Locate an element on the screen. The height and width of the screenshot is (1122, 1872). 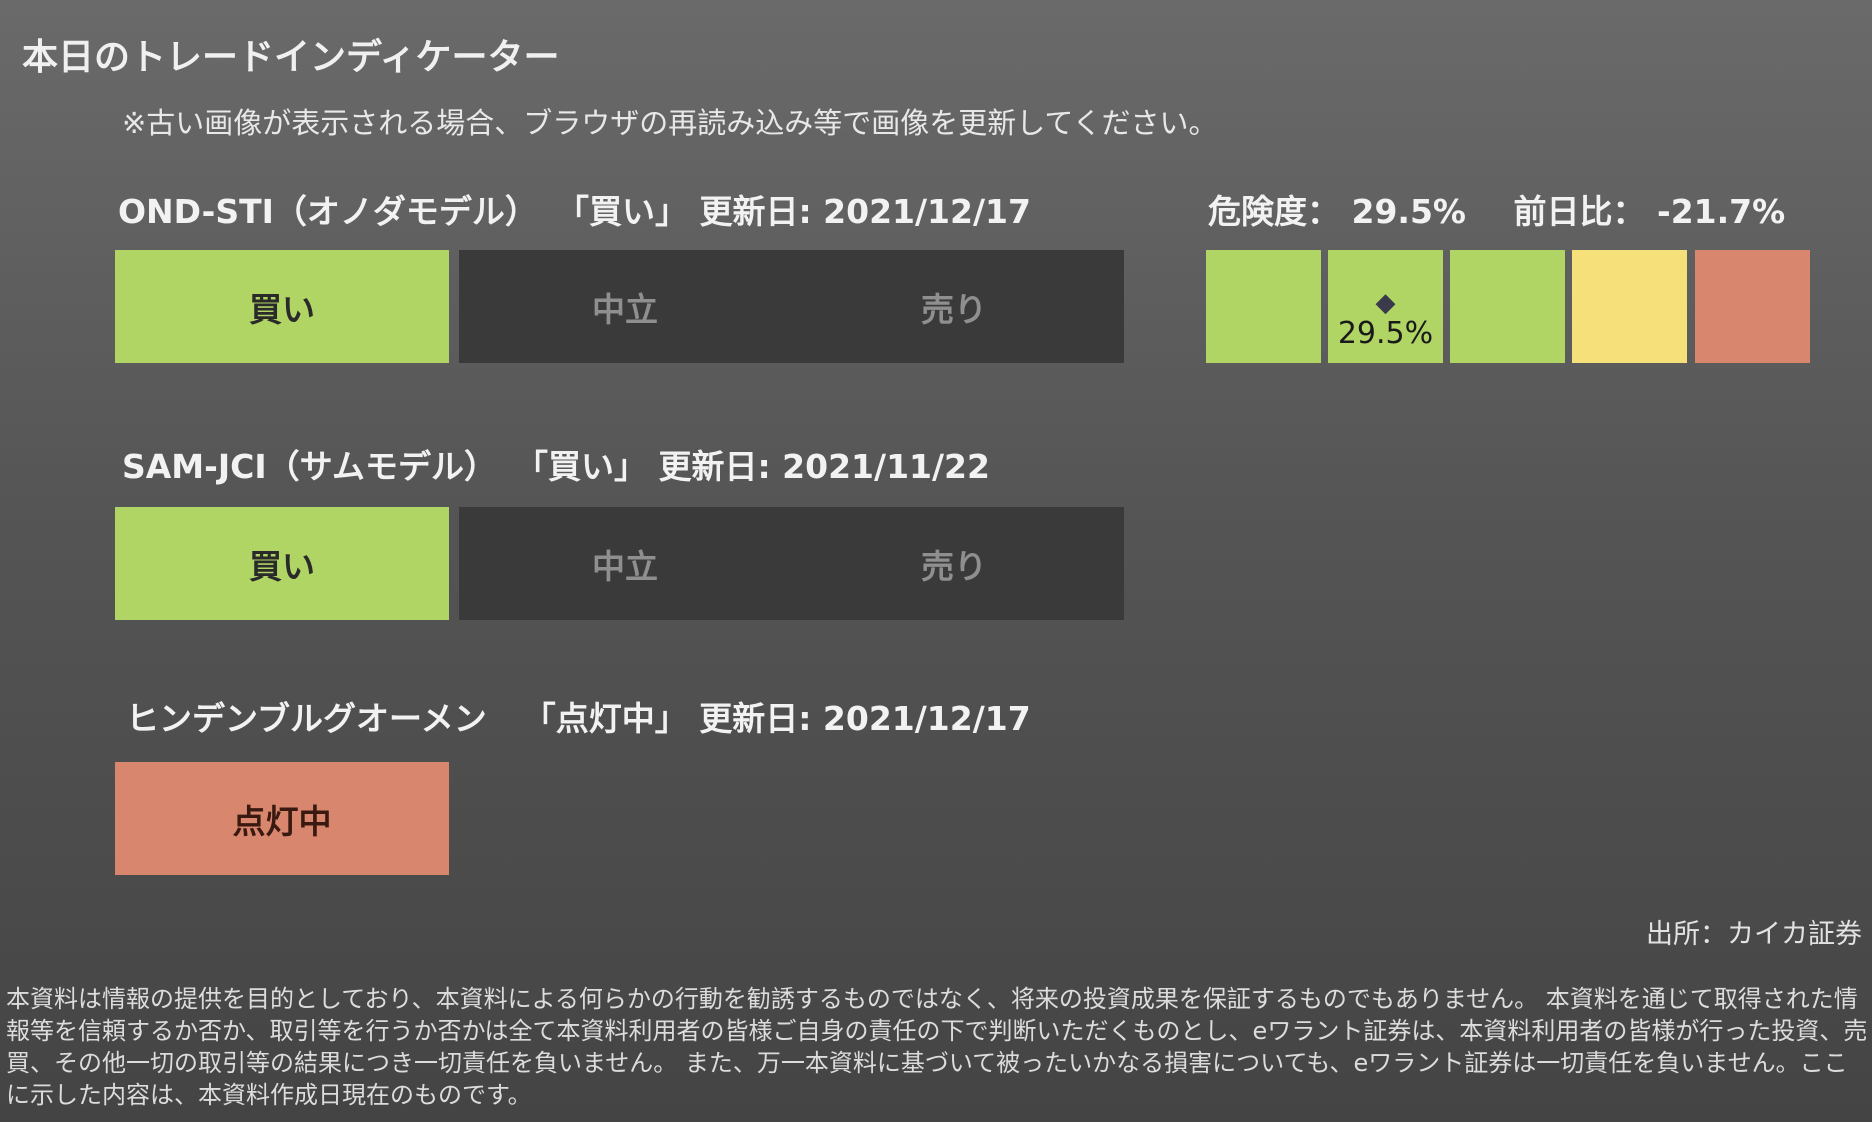
risk-segment: ◆ 29.5% is located at coordinates (1385, 306).